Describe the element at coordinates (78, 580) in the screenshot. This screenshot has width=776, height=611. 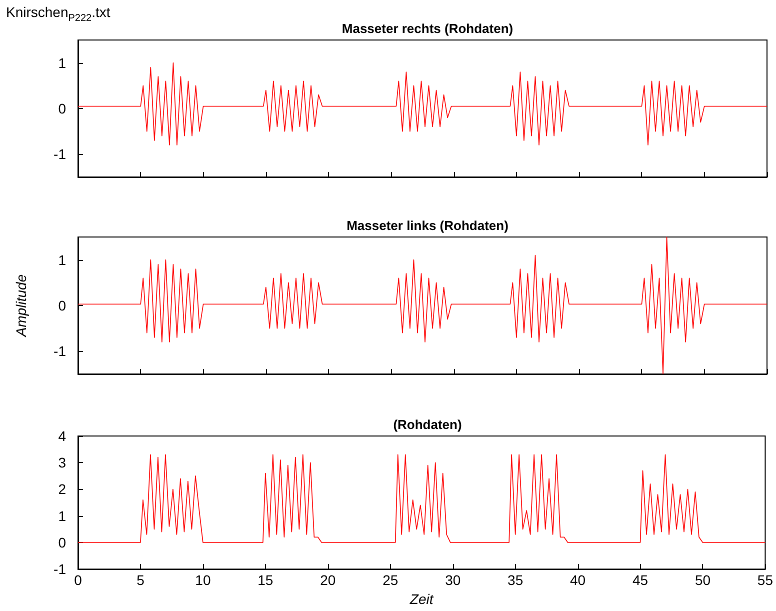
I see `x-tick-label: 0` at that location.